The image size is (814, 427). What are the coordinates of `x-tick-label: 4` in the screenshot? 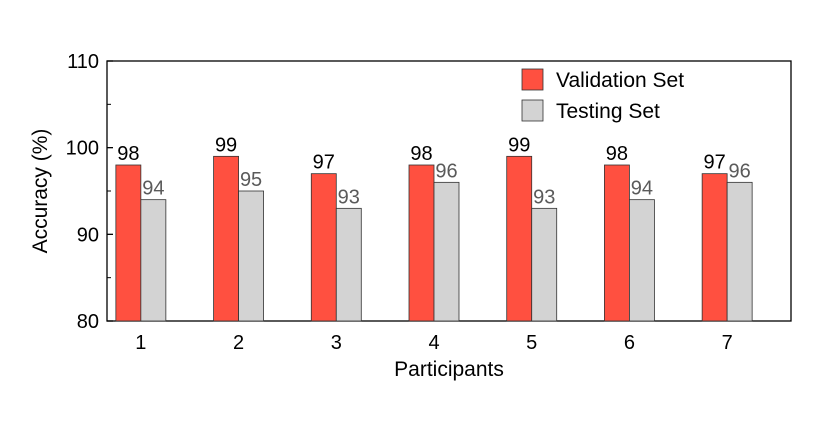 It's located at (433, 343).